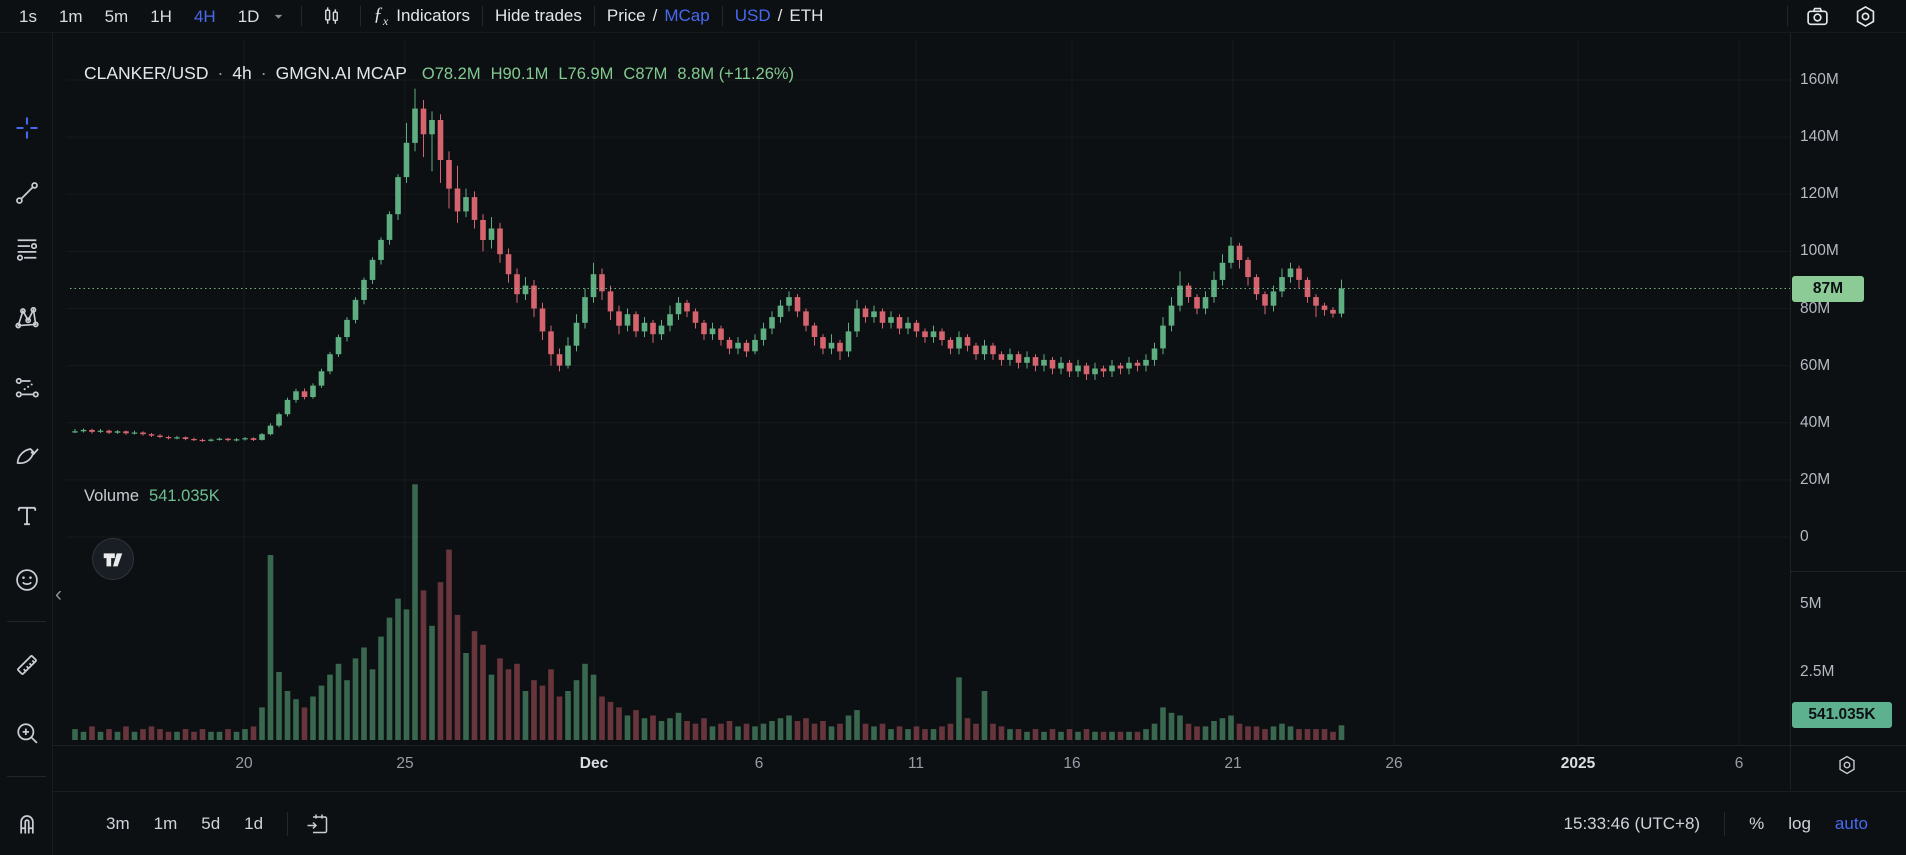 This screenshot has height=855, width=1906. Describe the element at coordinates (1799, 823) in the screenshot. I see `log-scale-button: log` at that location.